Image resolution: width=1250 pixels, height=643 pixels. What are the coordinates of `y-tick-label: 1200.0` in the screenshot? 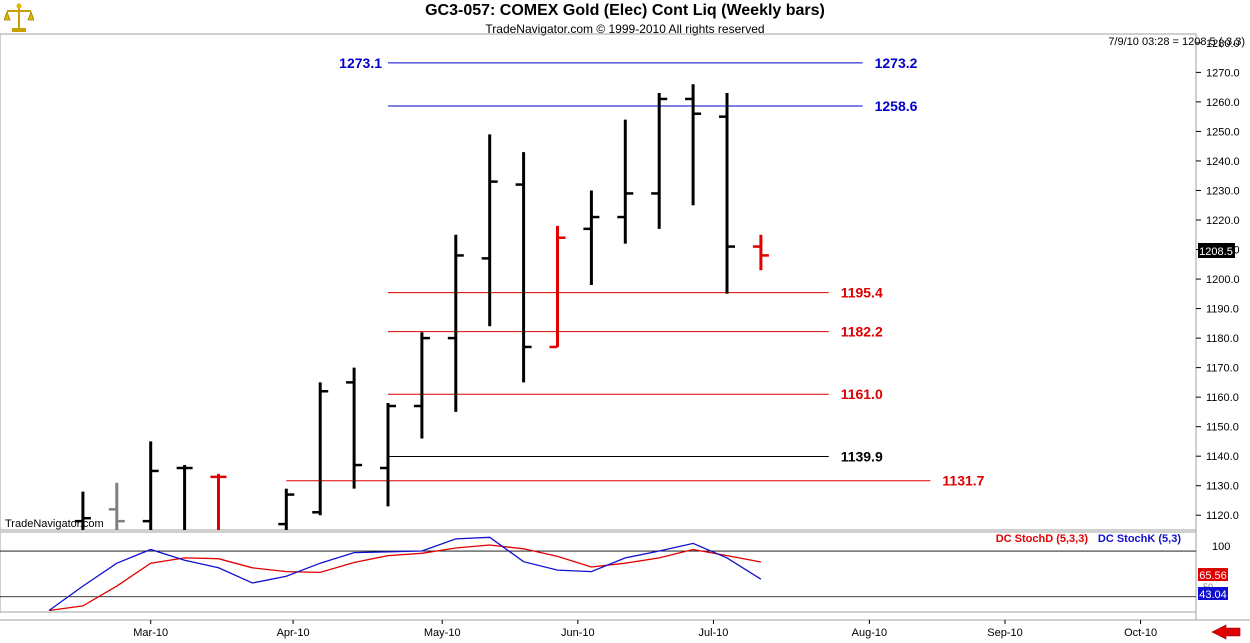 It's located at (1223, 280).